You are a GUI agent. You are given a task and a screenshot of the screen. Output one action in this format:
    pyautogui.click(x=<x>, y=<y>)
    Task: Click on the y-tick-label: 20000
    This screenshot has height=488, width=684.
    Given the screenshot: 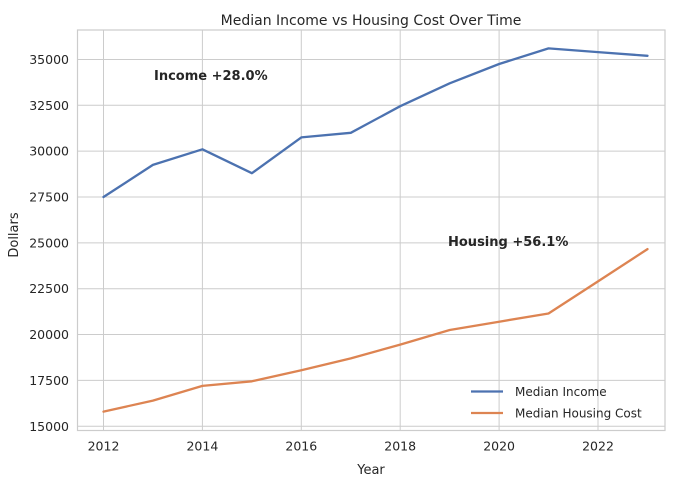 What is the action you would take?
    pyautogui.click(x=49, y=334)
    